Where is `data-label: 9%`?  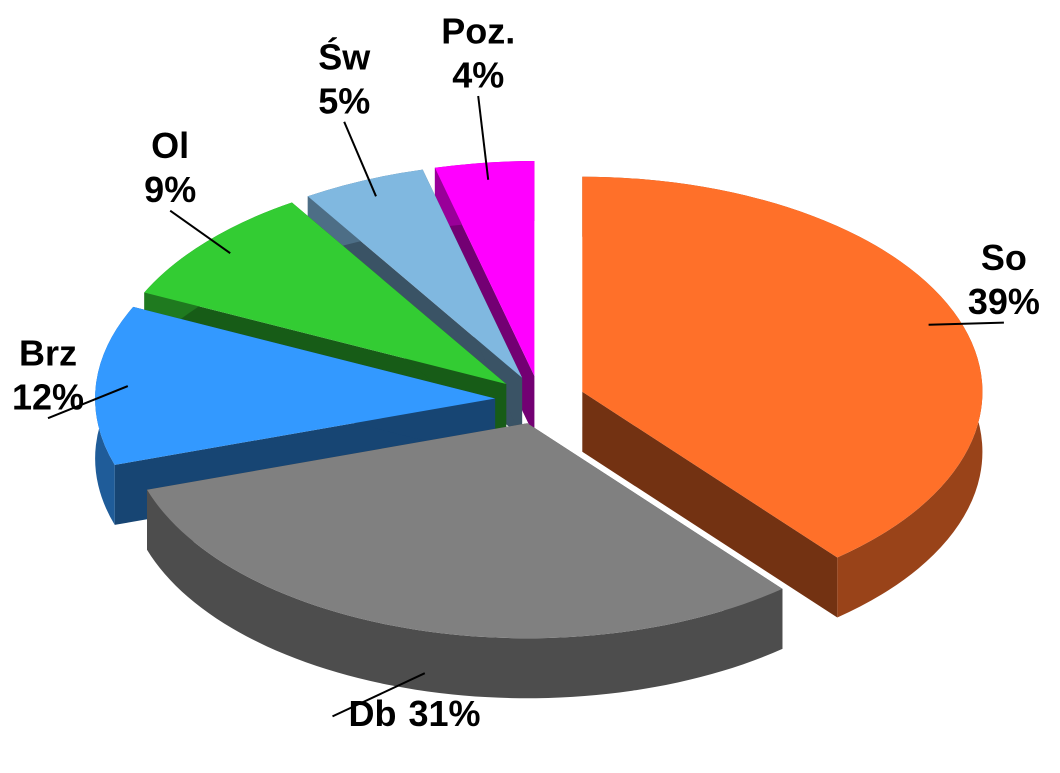 data-label: 9% is located at coordinates (170, 189).